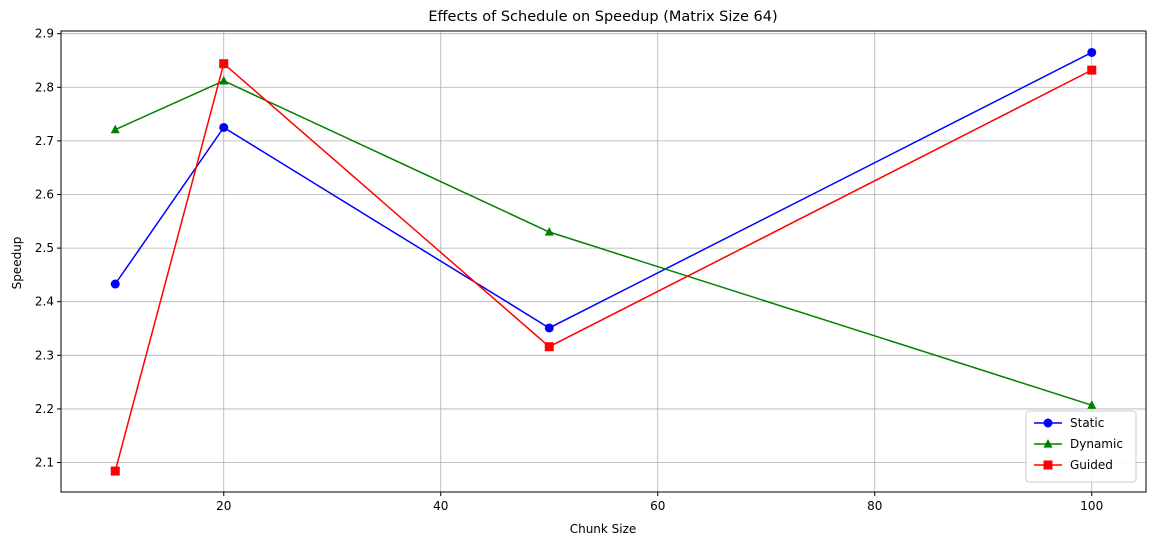 The height and width of the screenshot is (545, 1156). I want to click on legend-item-static: Static, so click(1069, 423).